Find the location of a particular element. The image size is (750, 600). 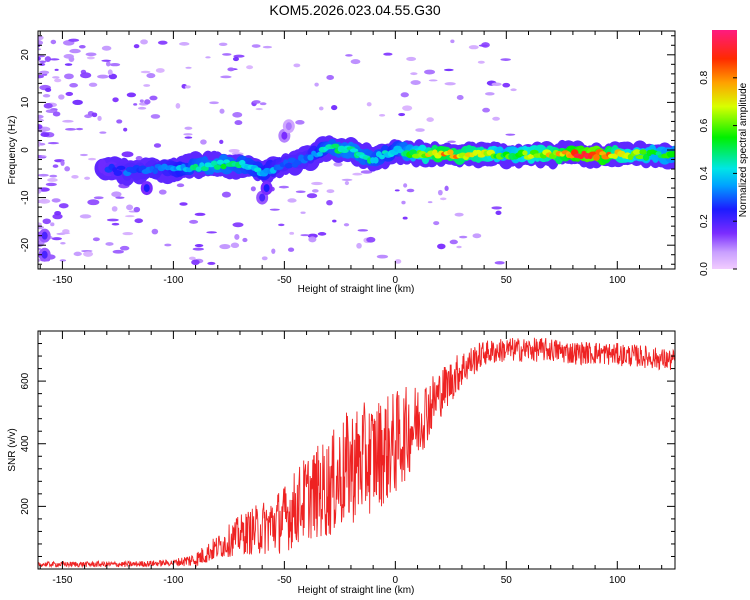

colorbar-tick-label: 0.6 is located at coordinates (704, 125).